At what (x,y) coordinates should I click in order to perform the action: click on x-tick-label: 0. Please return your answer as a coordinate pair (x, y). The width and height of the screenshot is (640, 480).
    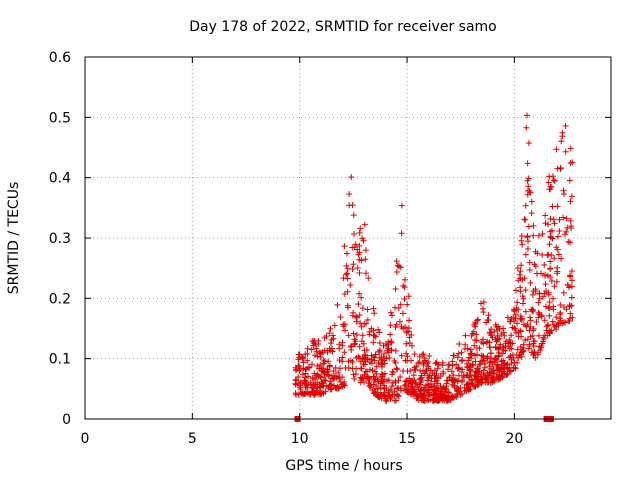
    Looking at the image, I should click on (85, 439).